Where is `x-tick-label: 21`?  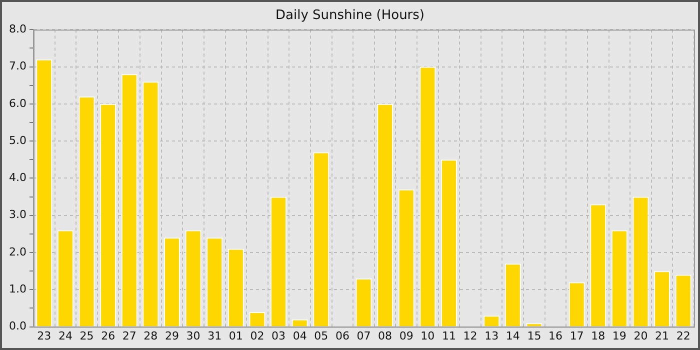
x-tick-label: 21 is located at coordinates (662, 335).